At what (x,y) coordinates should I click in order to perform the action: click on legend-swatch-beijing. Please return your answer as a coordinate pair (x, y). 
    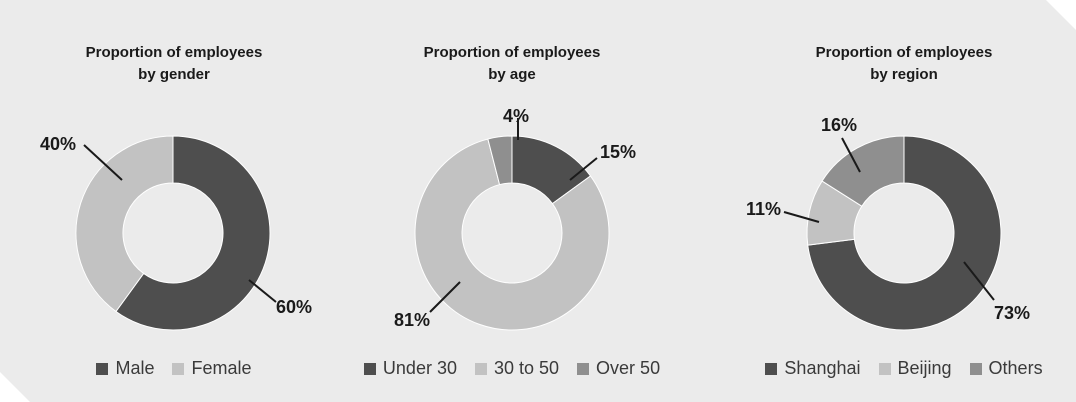
    Looking at the image, I should click on (884, 368).